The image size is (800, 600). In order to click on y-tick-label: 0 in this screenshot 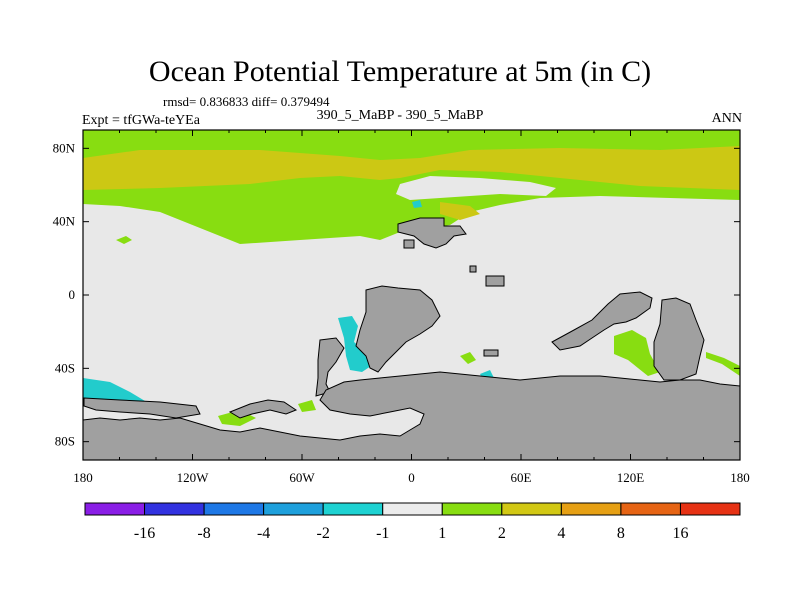, I will do `click(72, 294)`.